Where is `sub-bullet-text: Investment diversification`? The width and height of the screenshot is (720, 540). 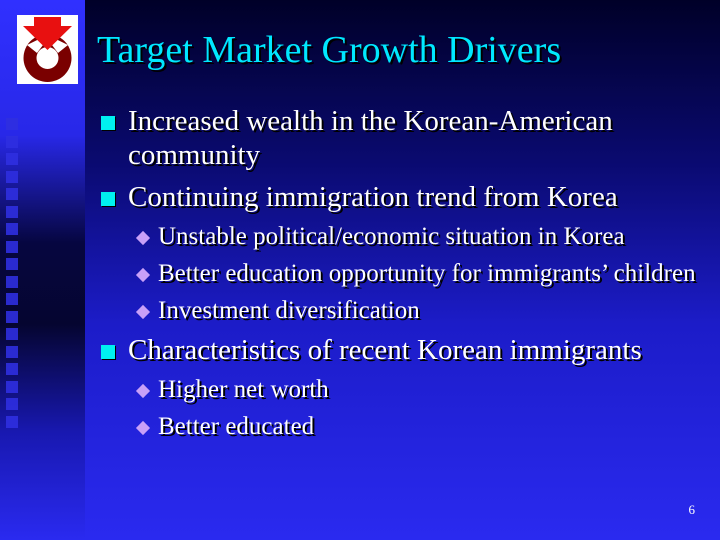 sub-bullet-text: Investment diversification is located at coordinates (289, 310).